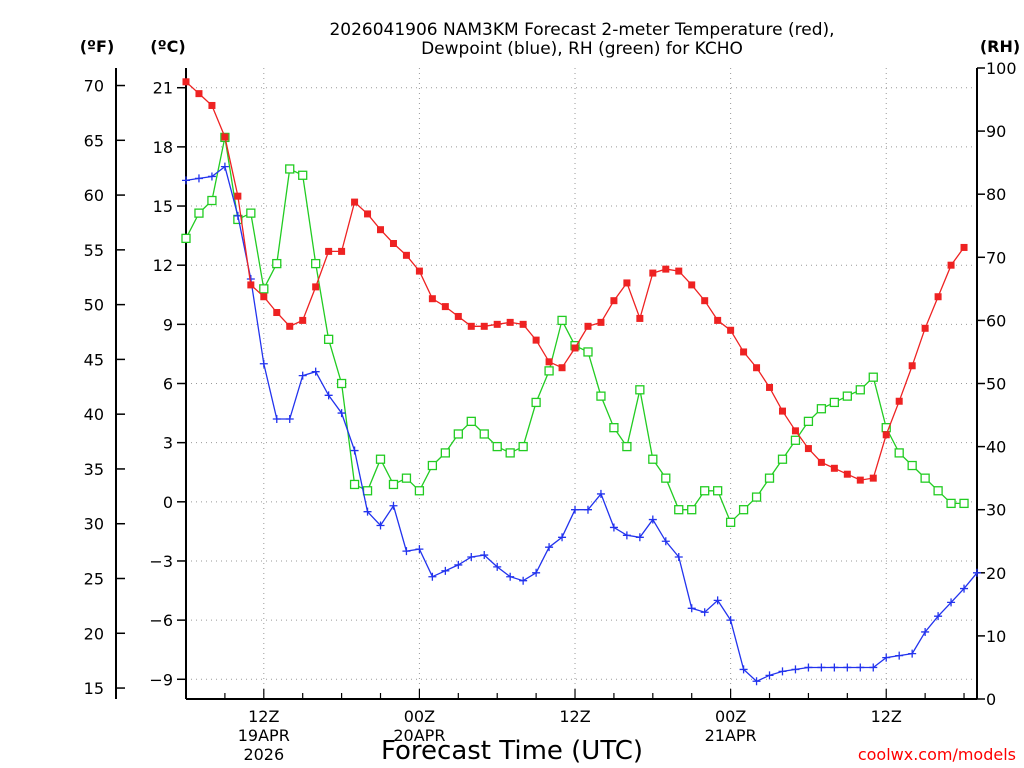  What do you see at coordinates (996, 636) in the screenshot?
I see `rh-tick-label: 10` at bounding box center [996, 636].